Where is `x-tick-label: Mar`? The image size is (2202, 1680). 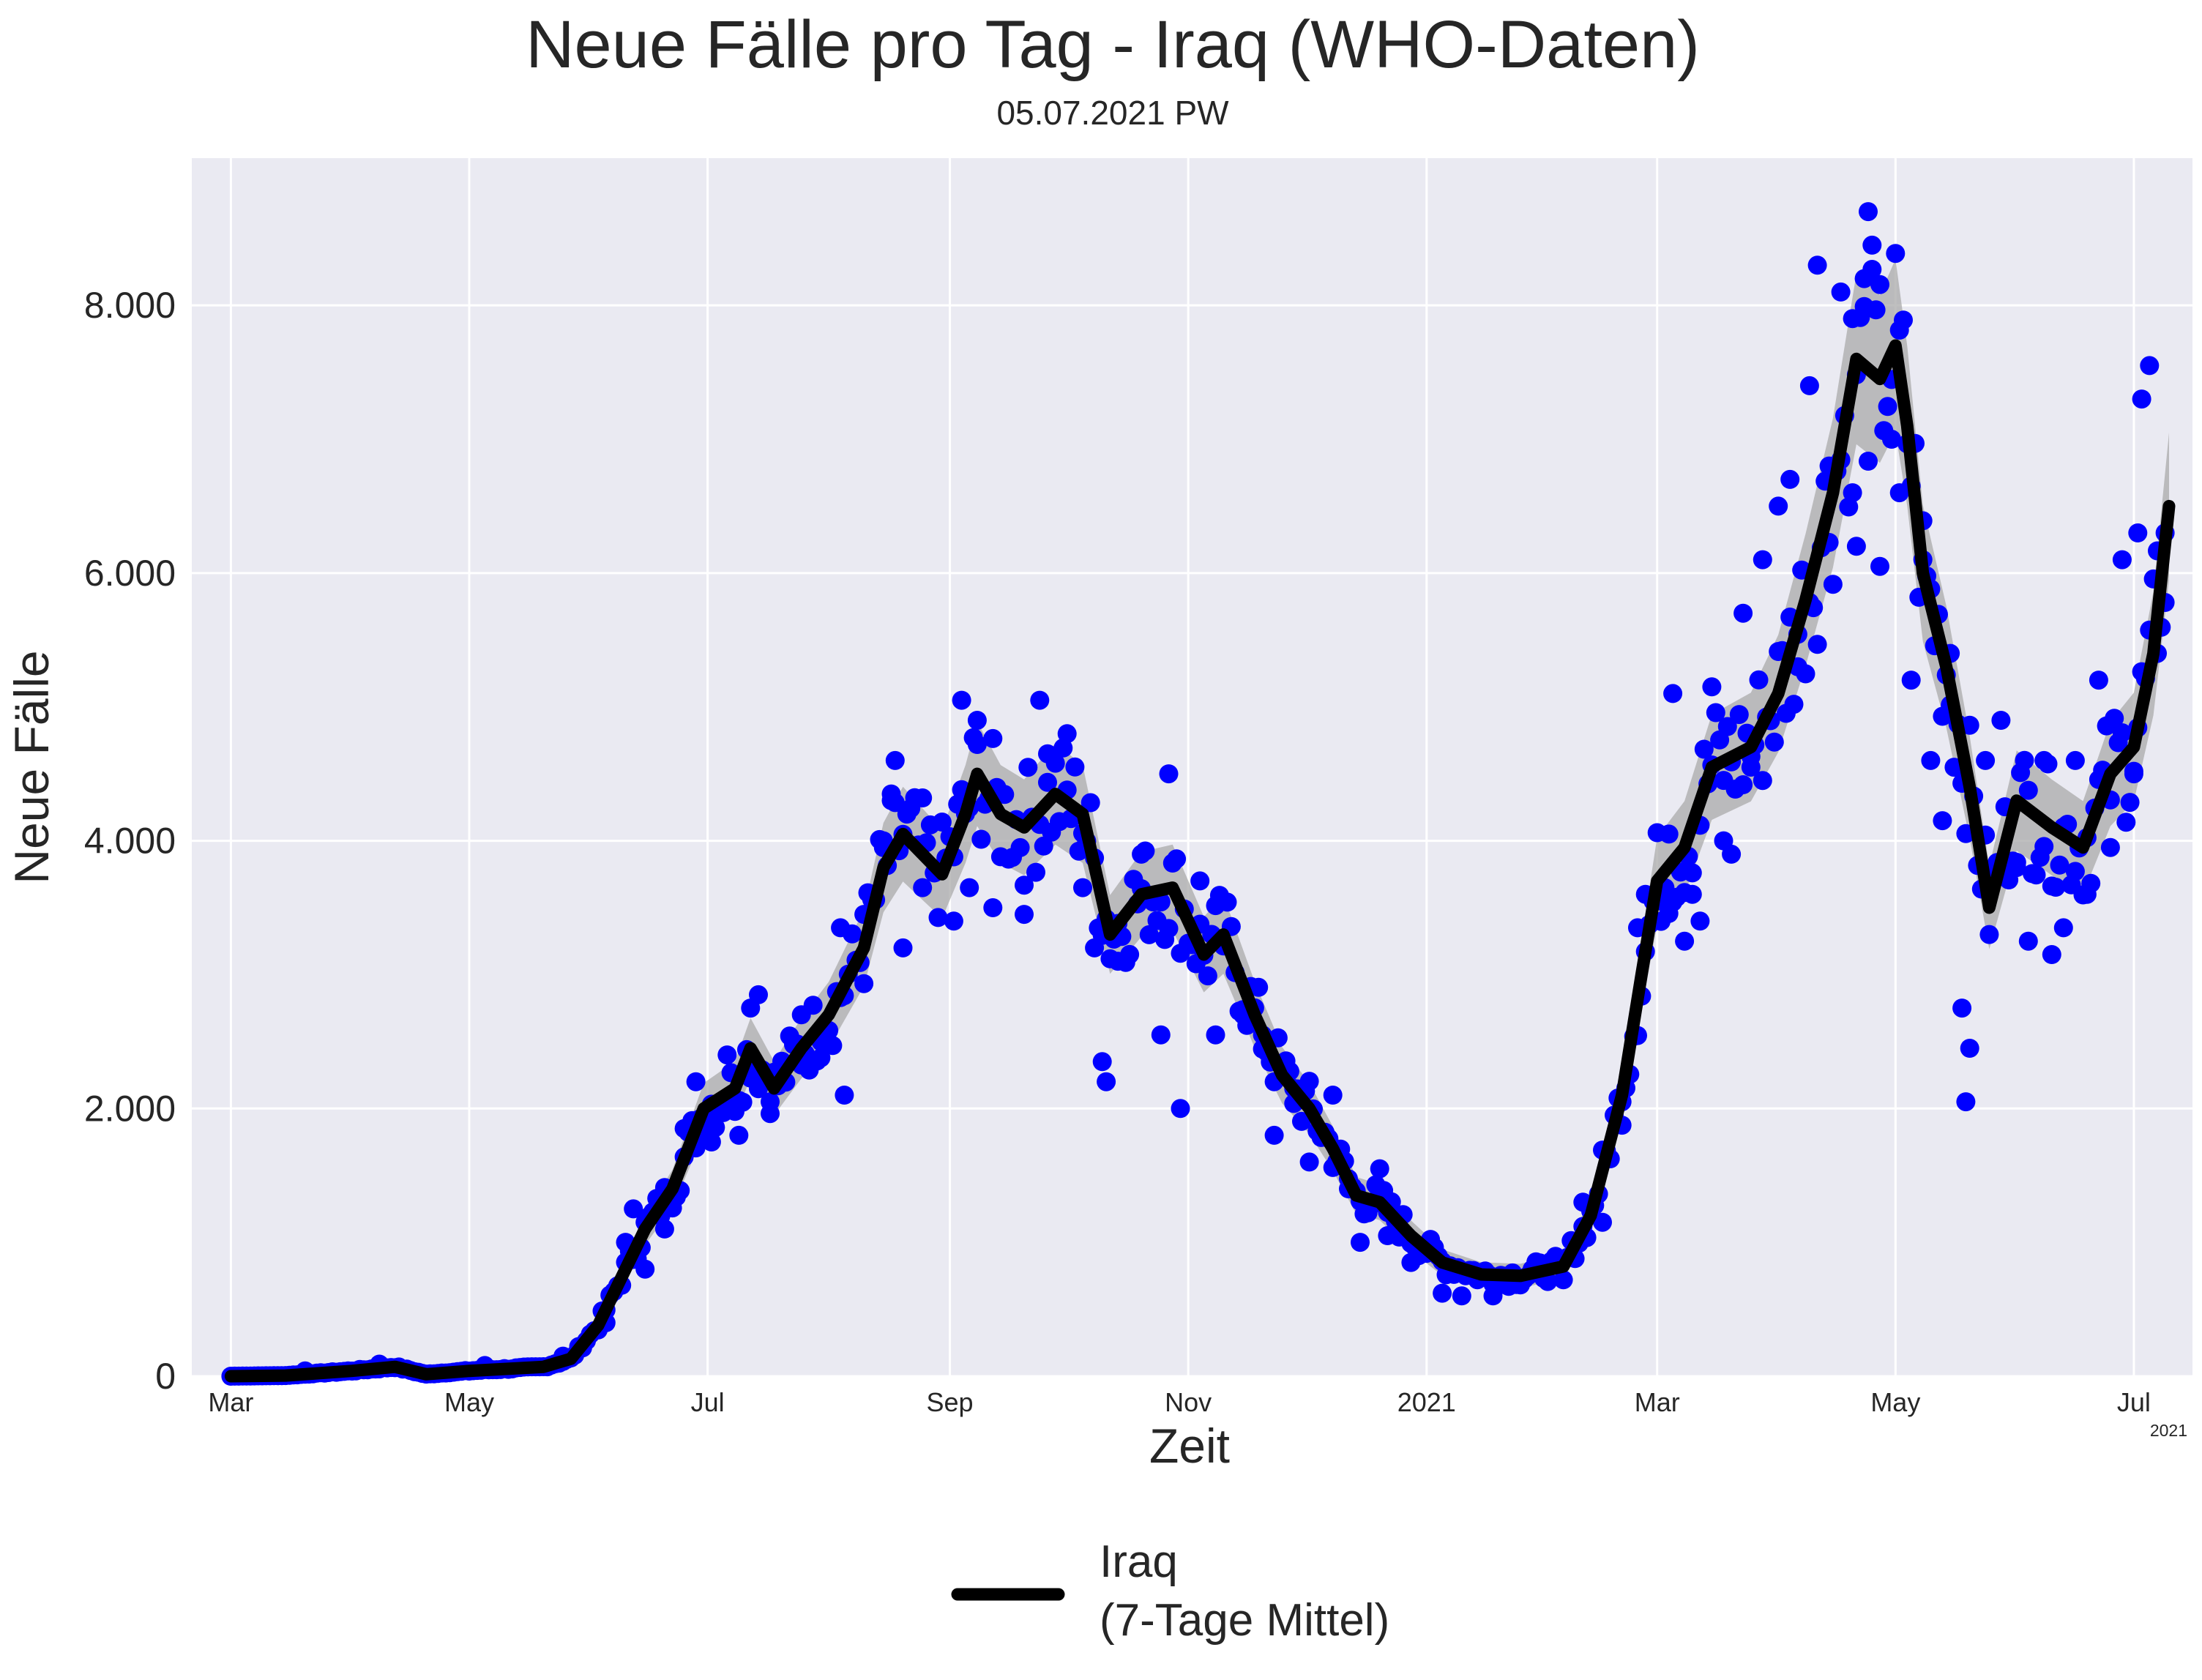 x-tick-label: Mar is located at coordinates (1658, 1402).